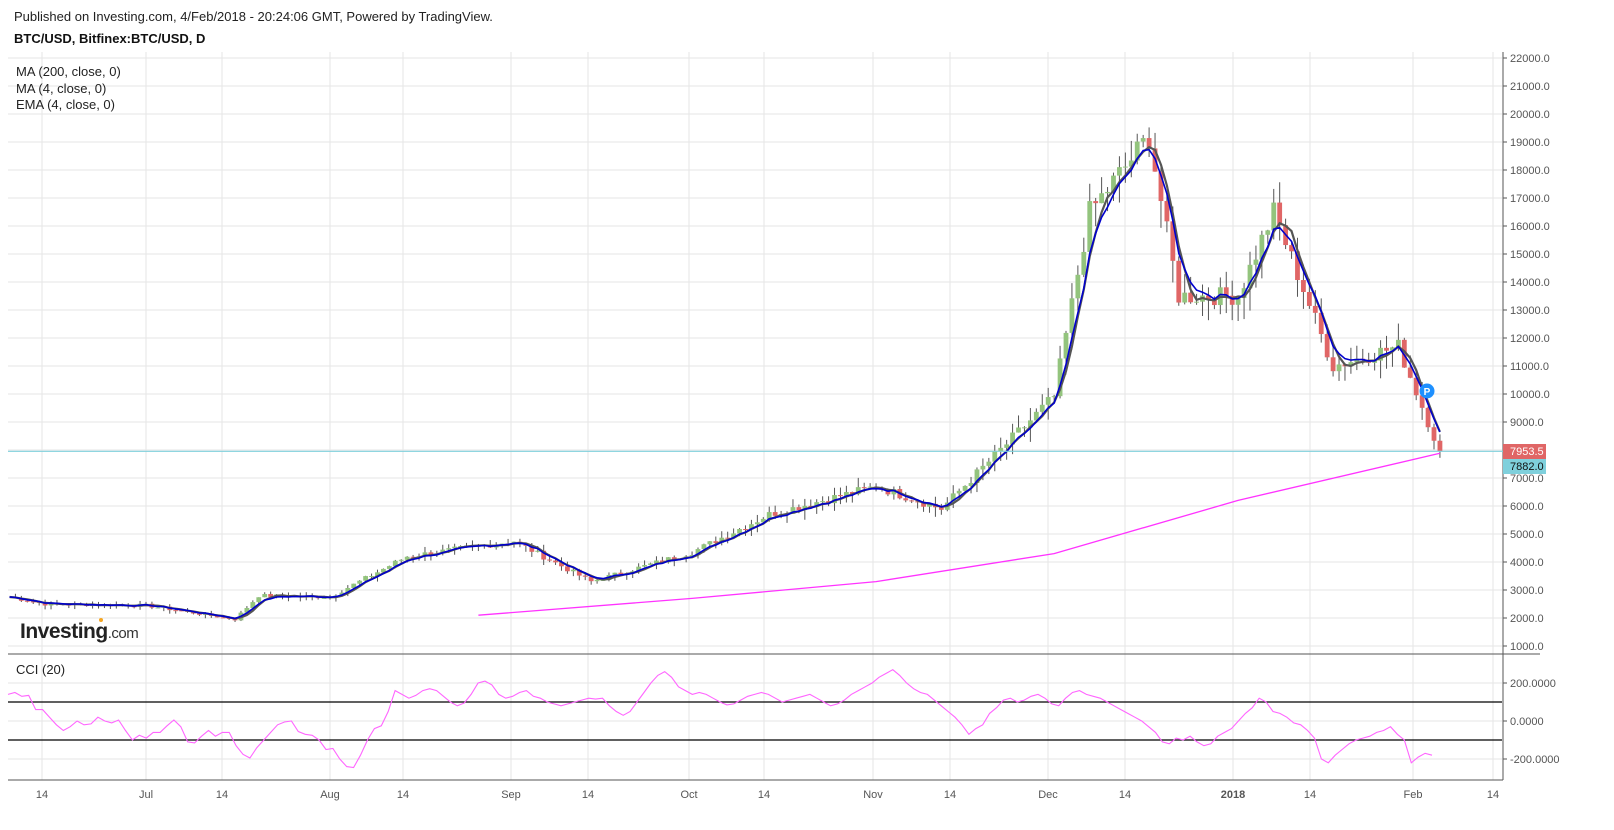 This screenshot has height=830, width=1614. I want to click on price-axis-label: 10000.0, so click(1530, 395).